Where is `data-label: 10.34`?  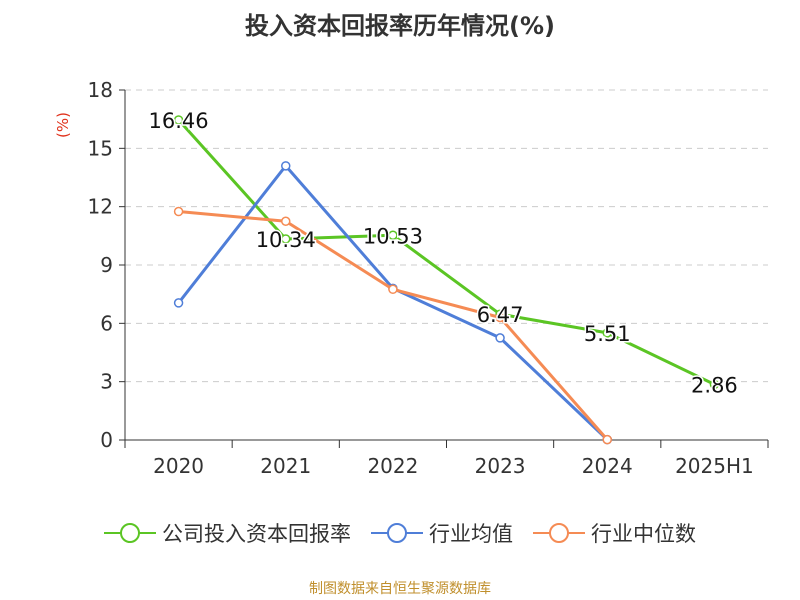 data-label: 10.34 is located at coordinates (286, 240).